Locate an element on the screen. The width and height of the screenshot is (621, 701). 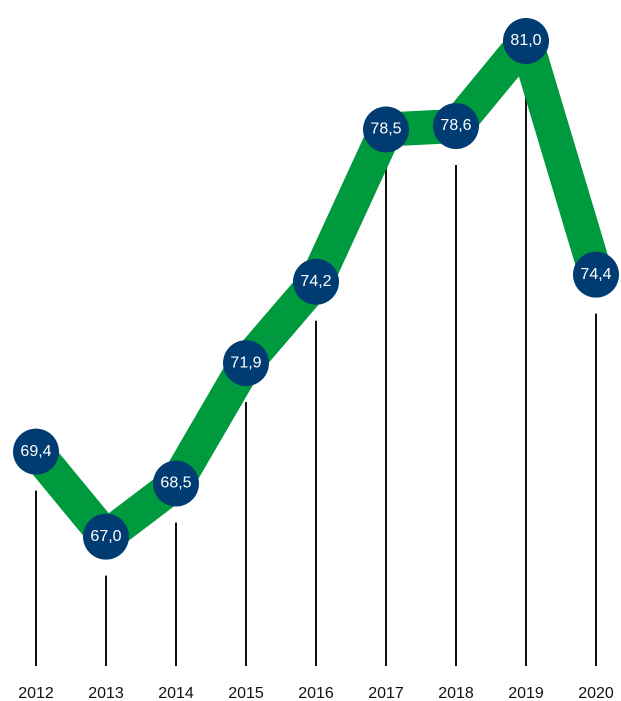
x-axis-label-2016: 2016 is located at coordinates (316, 693).